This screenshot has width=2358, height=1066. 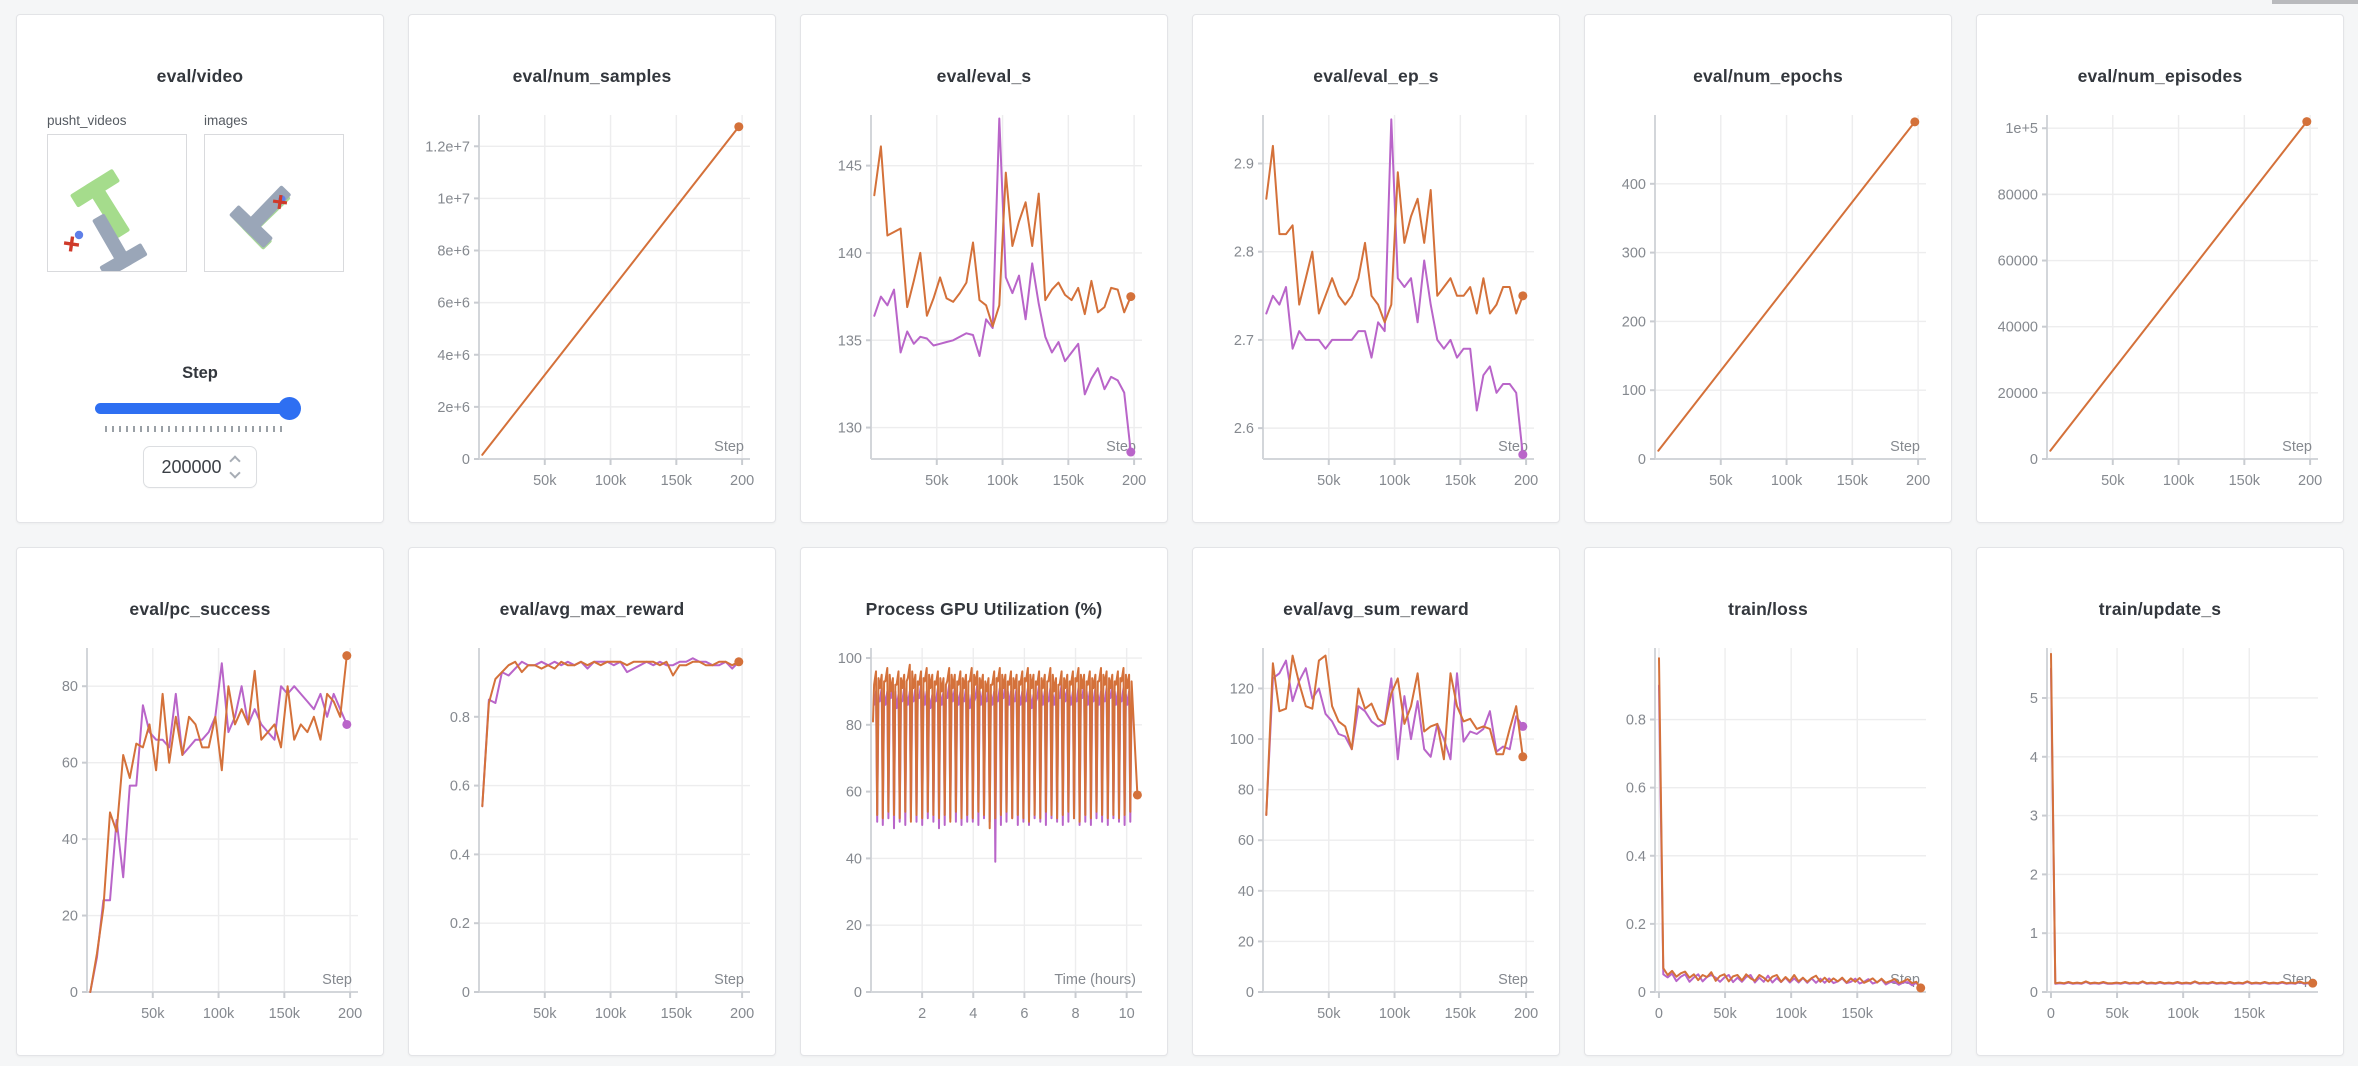 I want to click on svg-text: 0.6, so click(x=460, y=787).